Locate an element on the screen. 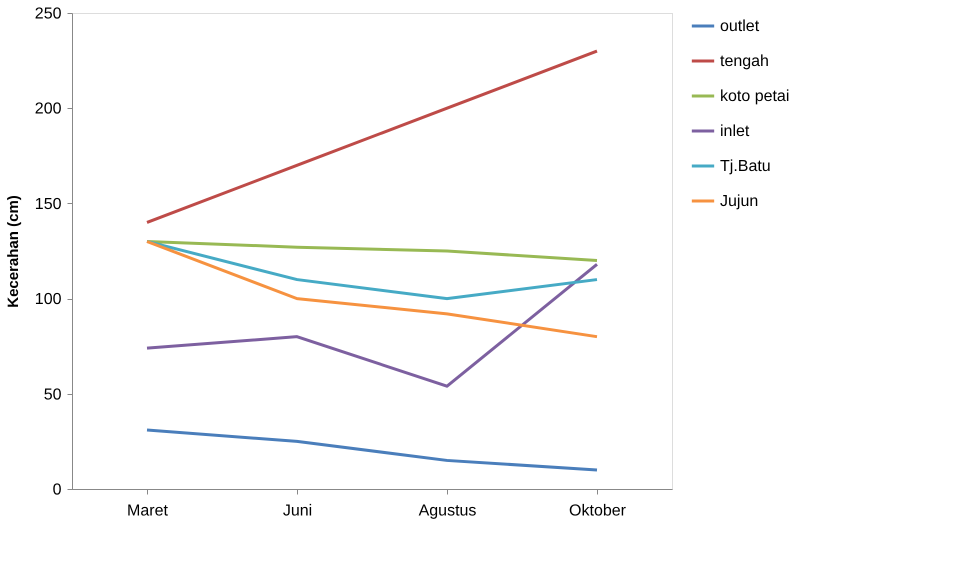 The image size is (958, 582). legend-label: outlet is located at coordinates (740, 26).